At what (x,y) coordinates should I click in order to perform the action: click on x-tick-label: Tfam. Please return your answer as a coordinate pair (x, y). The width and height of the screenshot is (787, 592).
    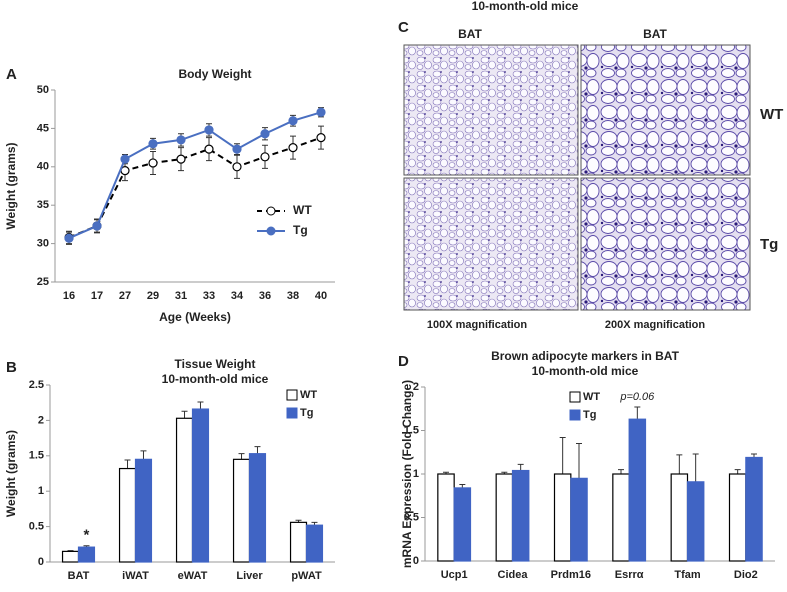
    Looking at the image, I should click on (687, 575).